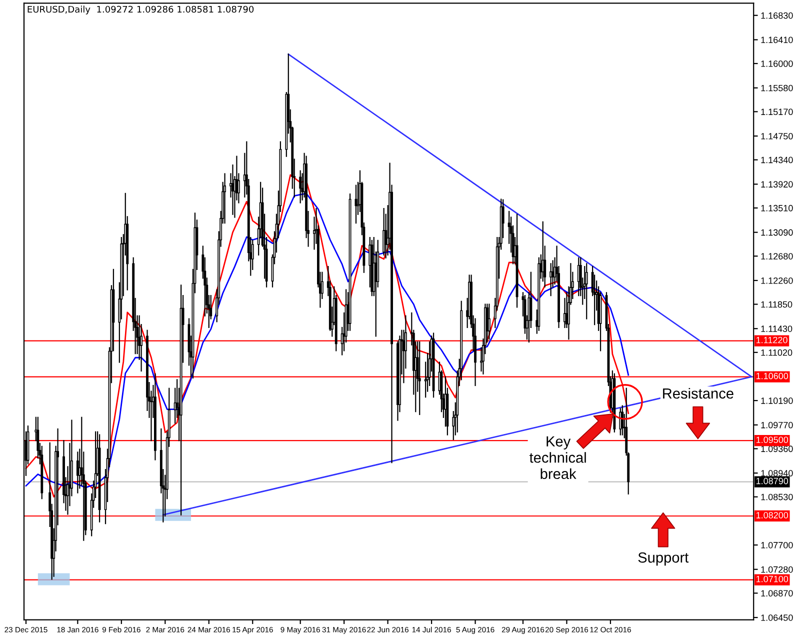  I want to click on y-tick-label: 1.08530, so click(777, 497).